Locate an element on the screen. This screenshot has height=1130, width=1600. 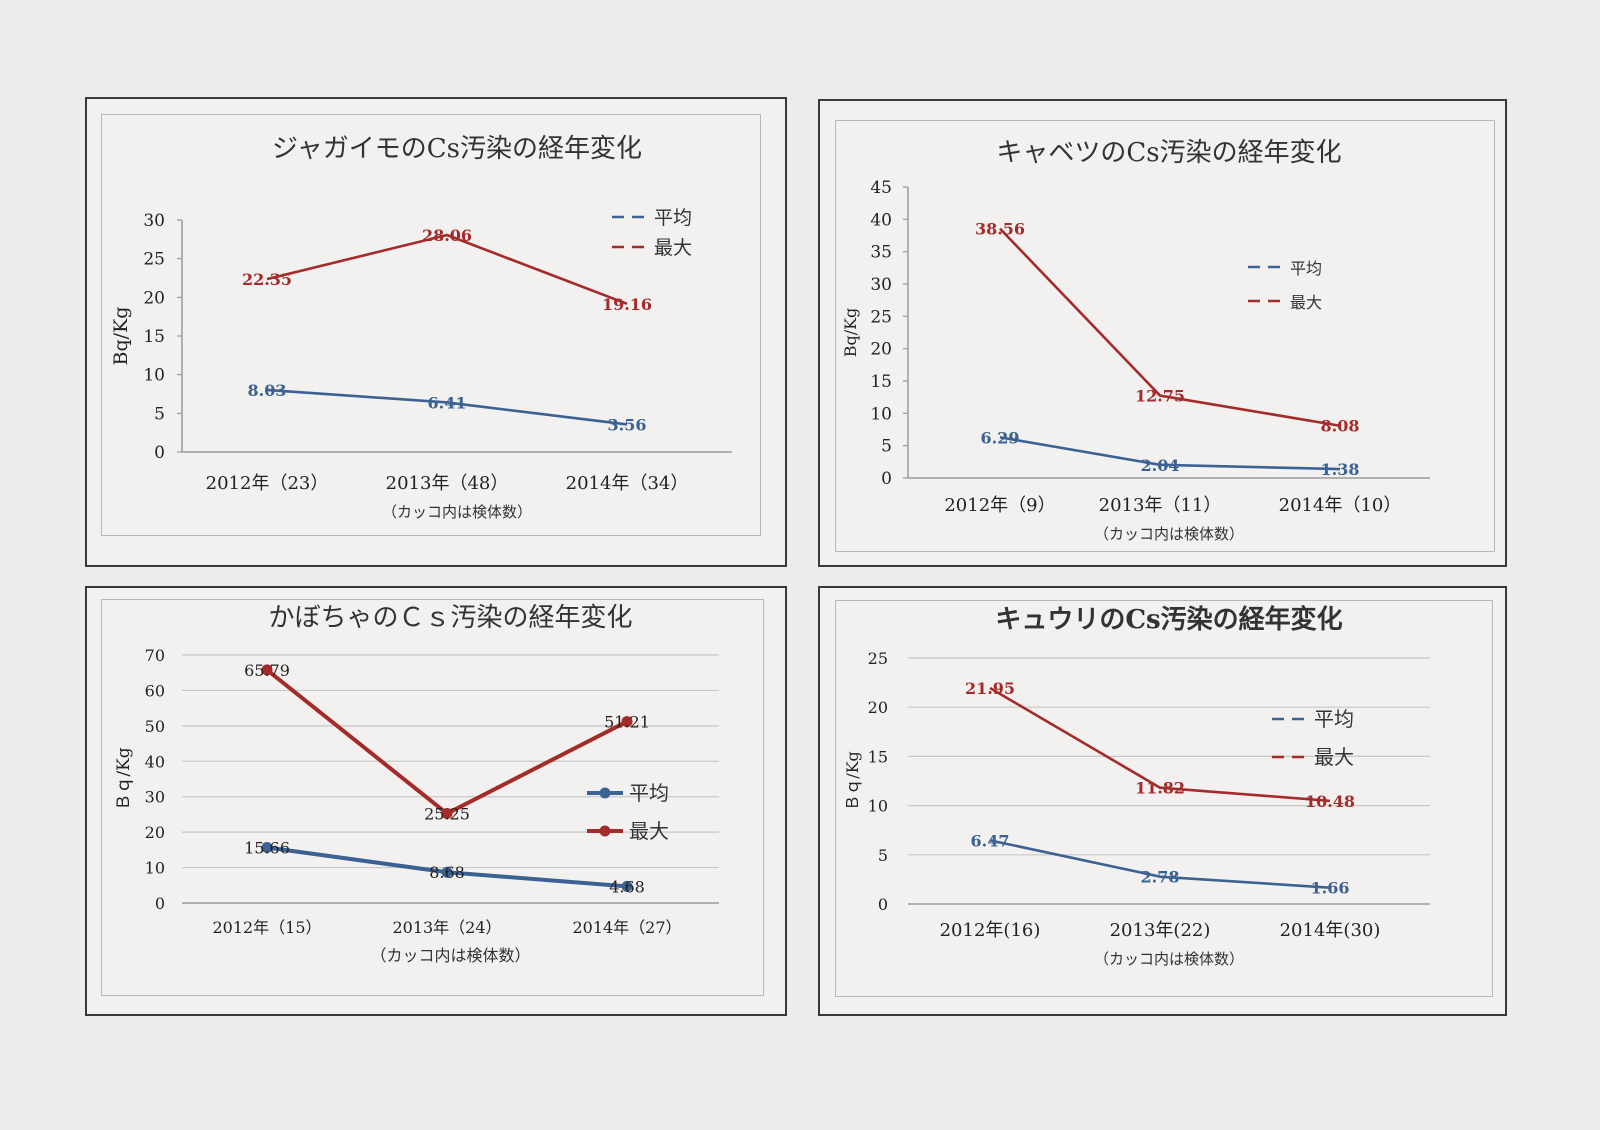
y-tick-label: 45 is located at coordinates (881, 188).